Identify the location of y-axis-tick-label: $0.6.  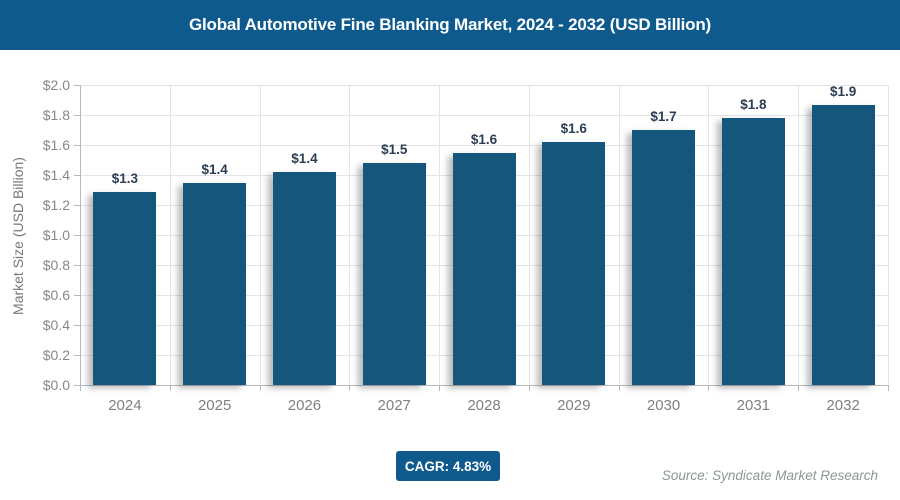
(56, 295).